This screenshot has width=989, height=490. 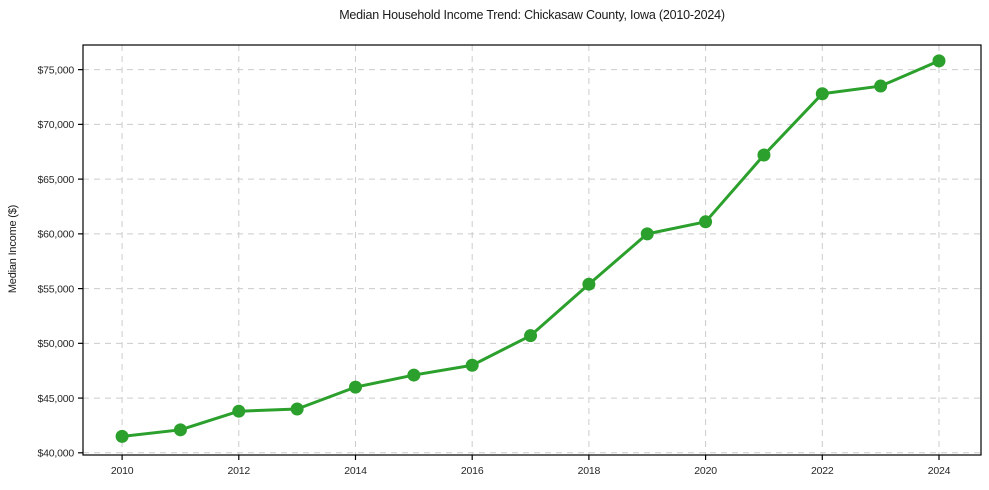 I want to click on data-point-2017, so click(x=531, y=336).